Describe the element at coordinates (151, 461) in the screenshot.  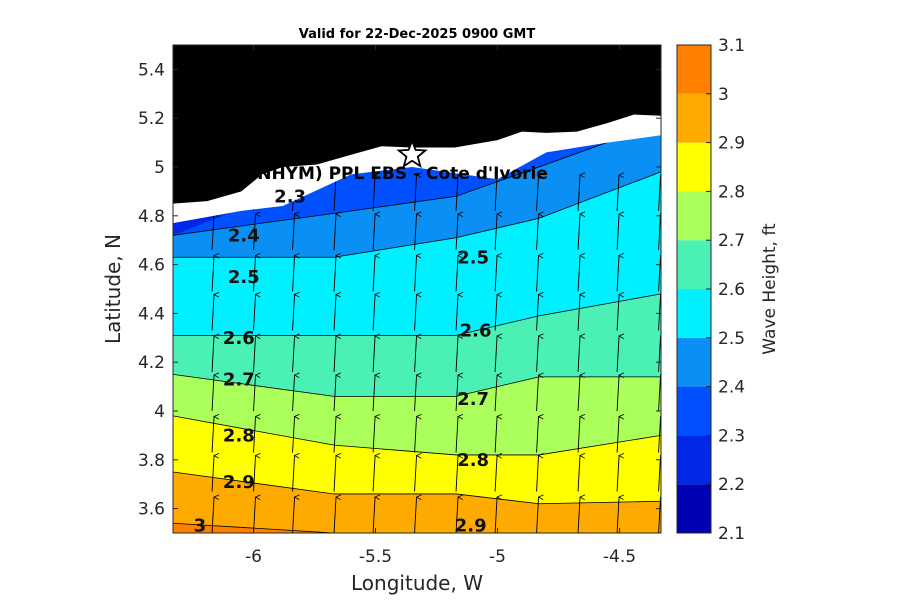
I see `y-tick-label: 3.8` at that location.